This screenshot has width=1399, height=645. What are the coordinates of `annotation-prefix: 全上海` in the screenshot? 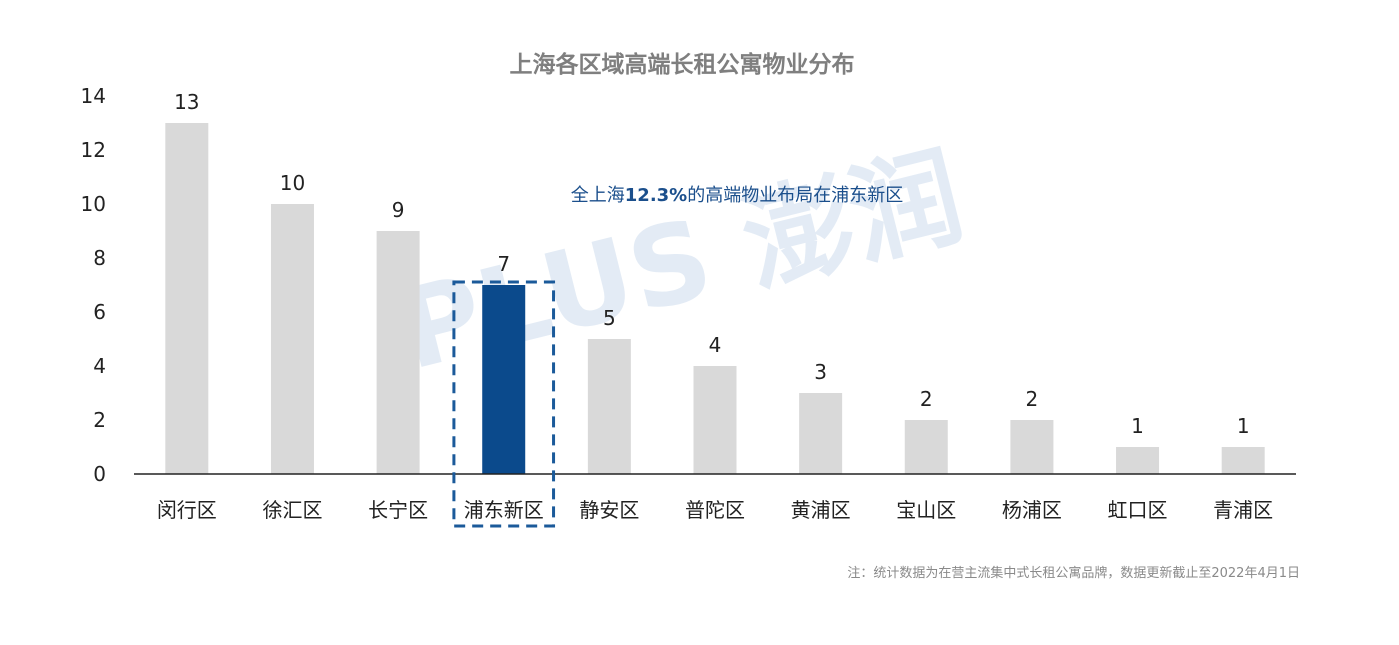 It's located at (598, 195).